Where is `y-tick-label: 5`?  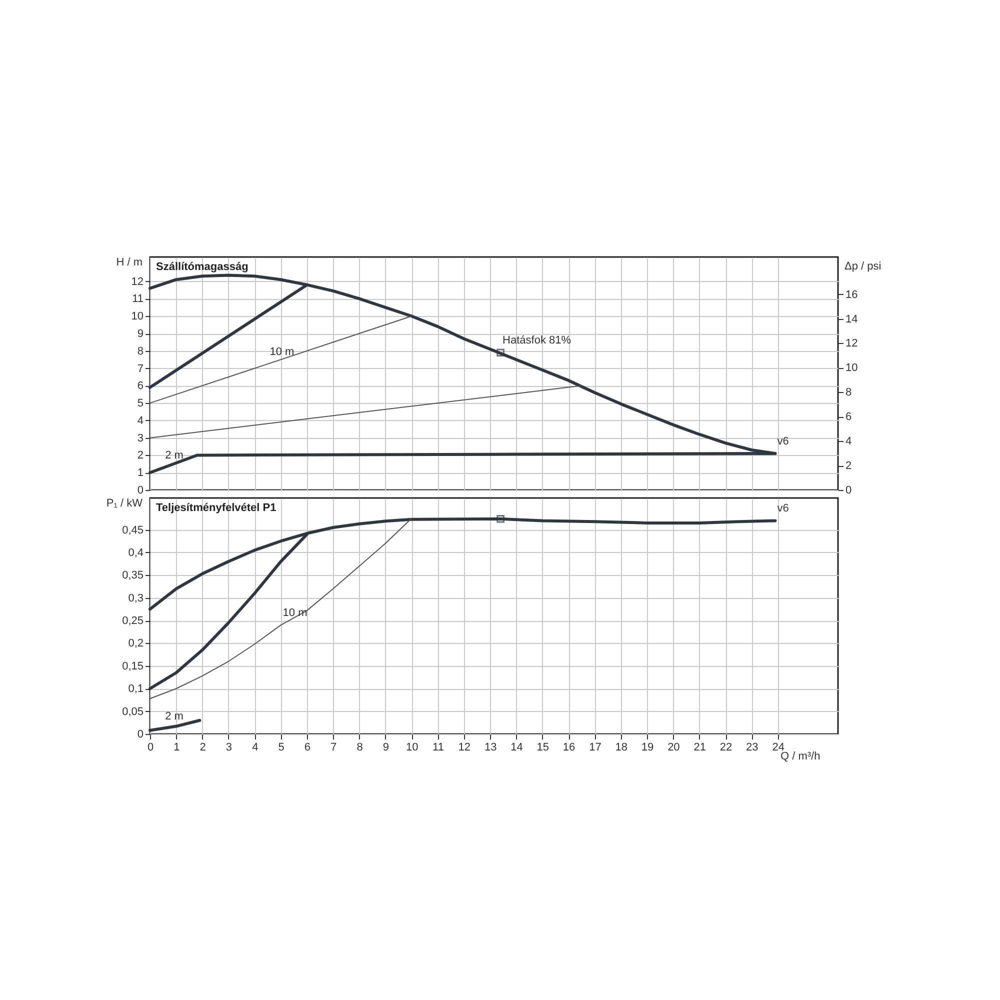 y-tick-label: 5 is located at coordinates (140, 404).